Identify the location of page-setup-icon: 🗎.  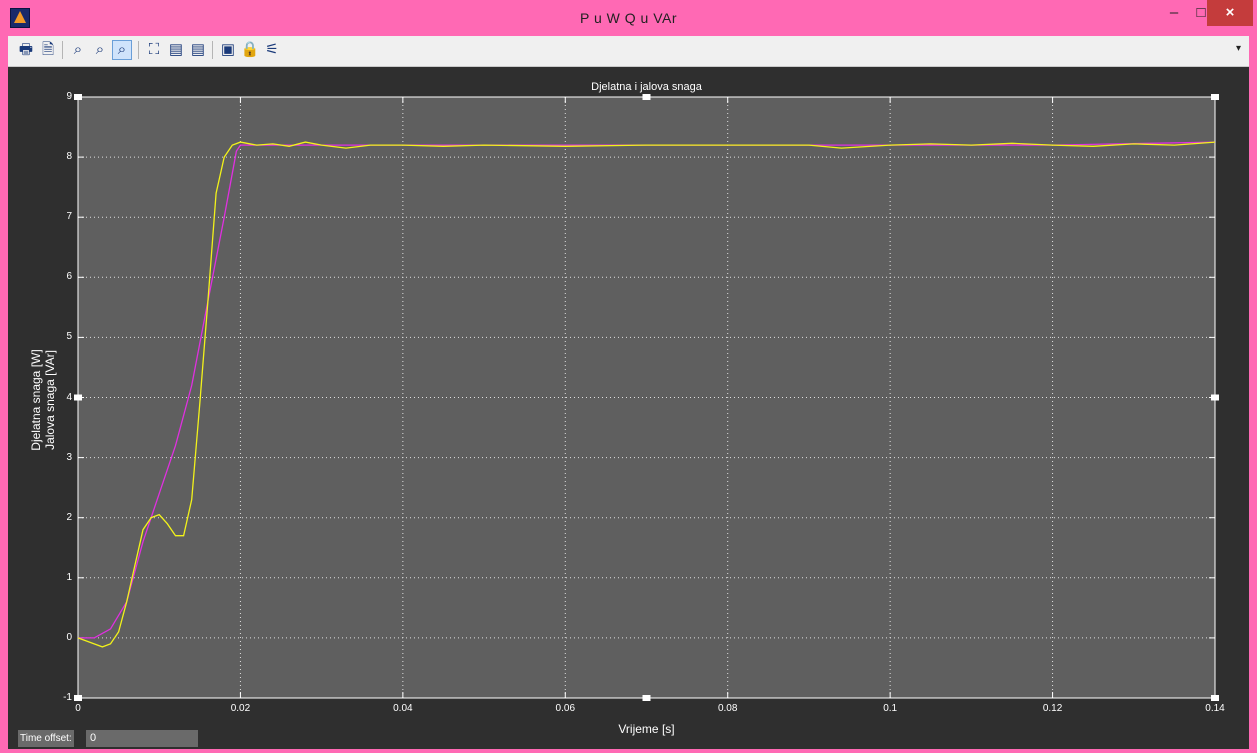
(48, 49).